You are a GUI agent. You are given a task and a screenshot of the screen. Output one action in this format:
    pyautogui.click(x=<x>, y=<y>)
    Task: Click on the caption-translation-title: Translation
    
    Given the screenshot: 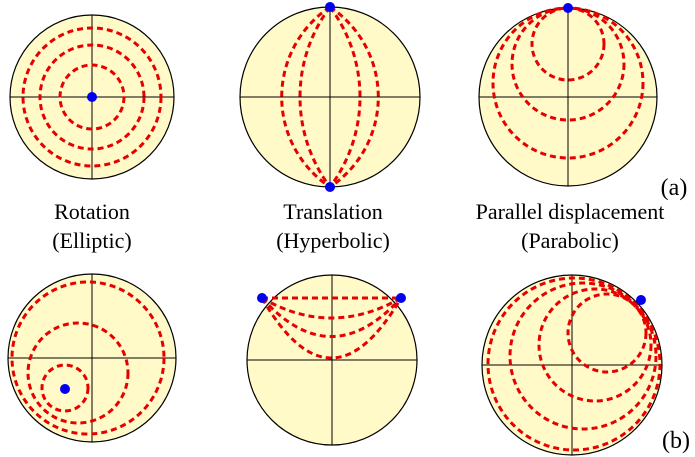 What is the action you would take?
    pyautogui.click(x=332, y=211)
    